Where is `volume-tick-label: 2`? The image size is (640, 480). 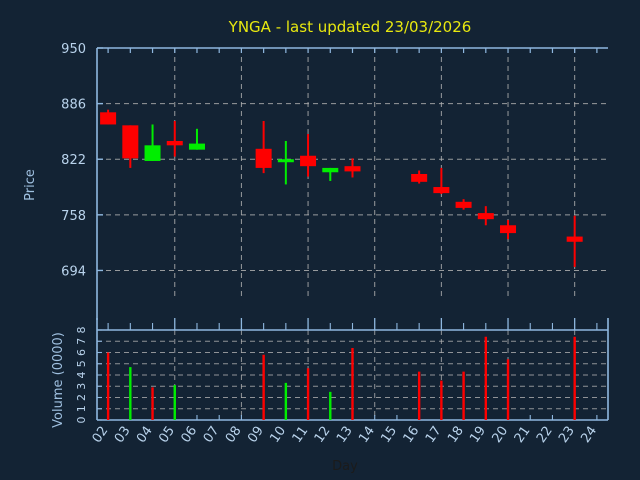
volume-tick-label: 2 is located at coordinates (81, 397).